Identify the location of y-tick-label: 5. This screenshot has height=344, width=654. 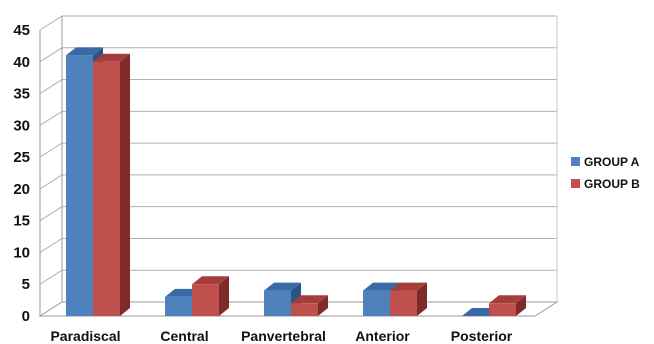
(26, 284).